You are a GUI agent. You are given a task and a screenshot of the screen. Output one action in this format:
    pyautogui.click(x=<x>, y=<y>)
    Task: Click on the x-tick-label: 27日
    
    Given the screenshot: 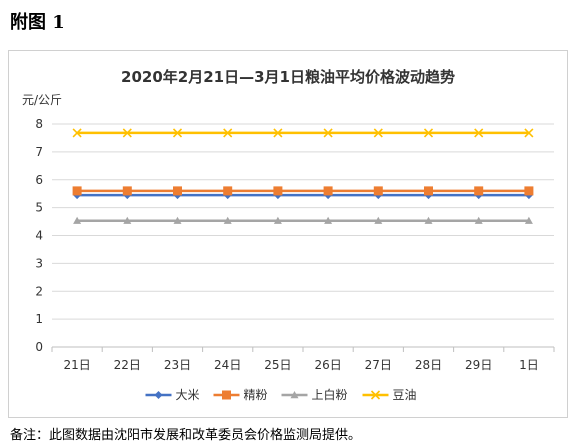 What is the action you would take?
    pyautogui.click(x=378, y=365)
    